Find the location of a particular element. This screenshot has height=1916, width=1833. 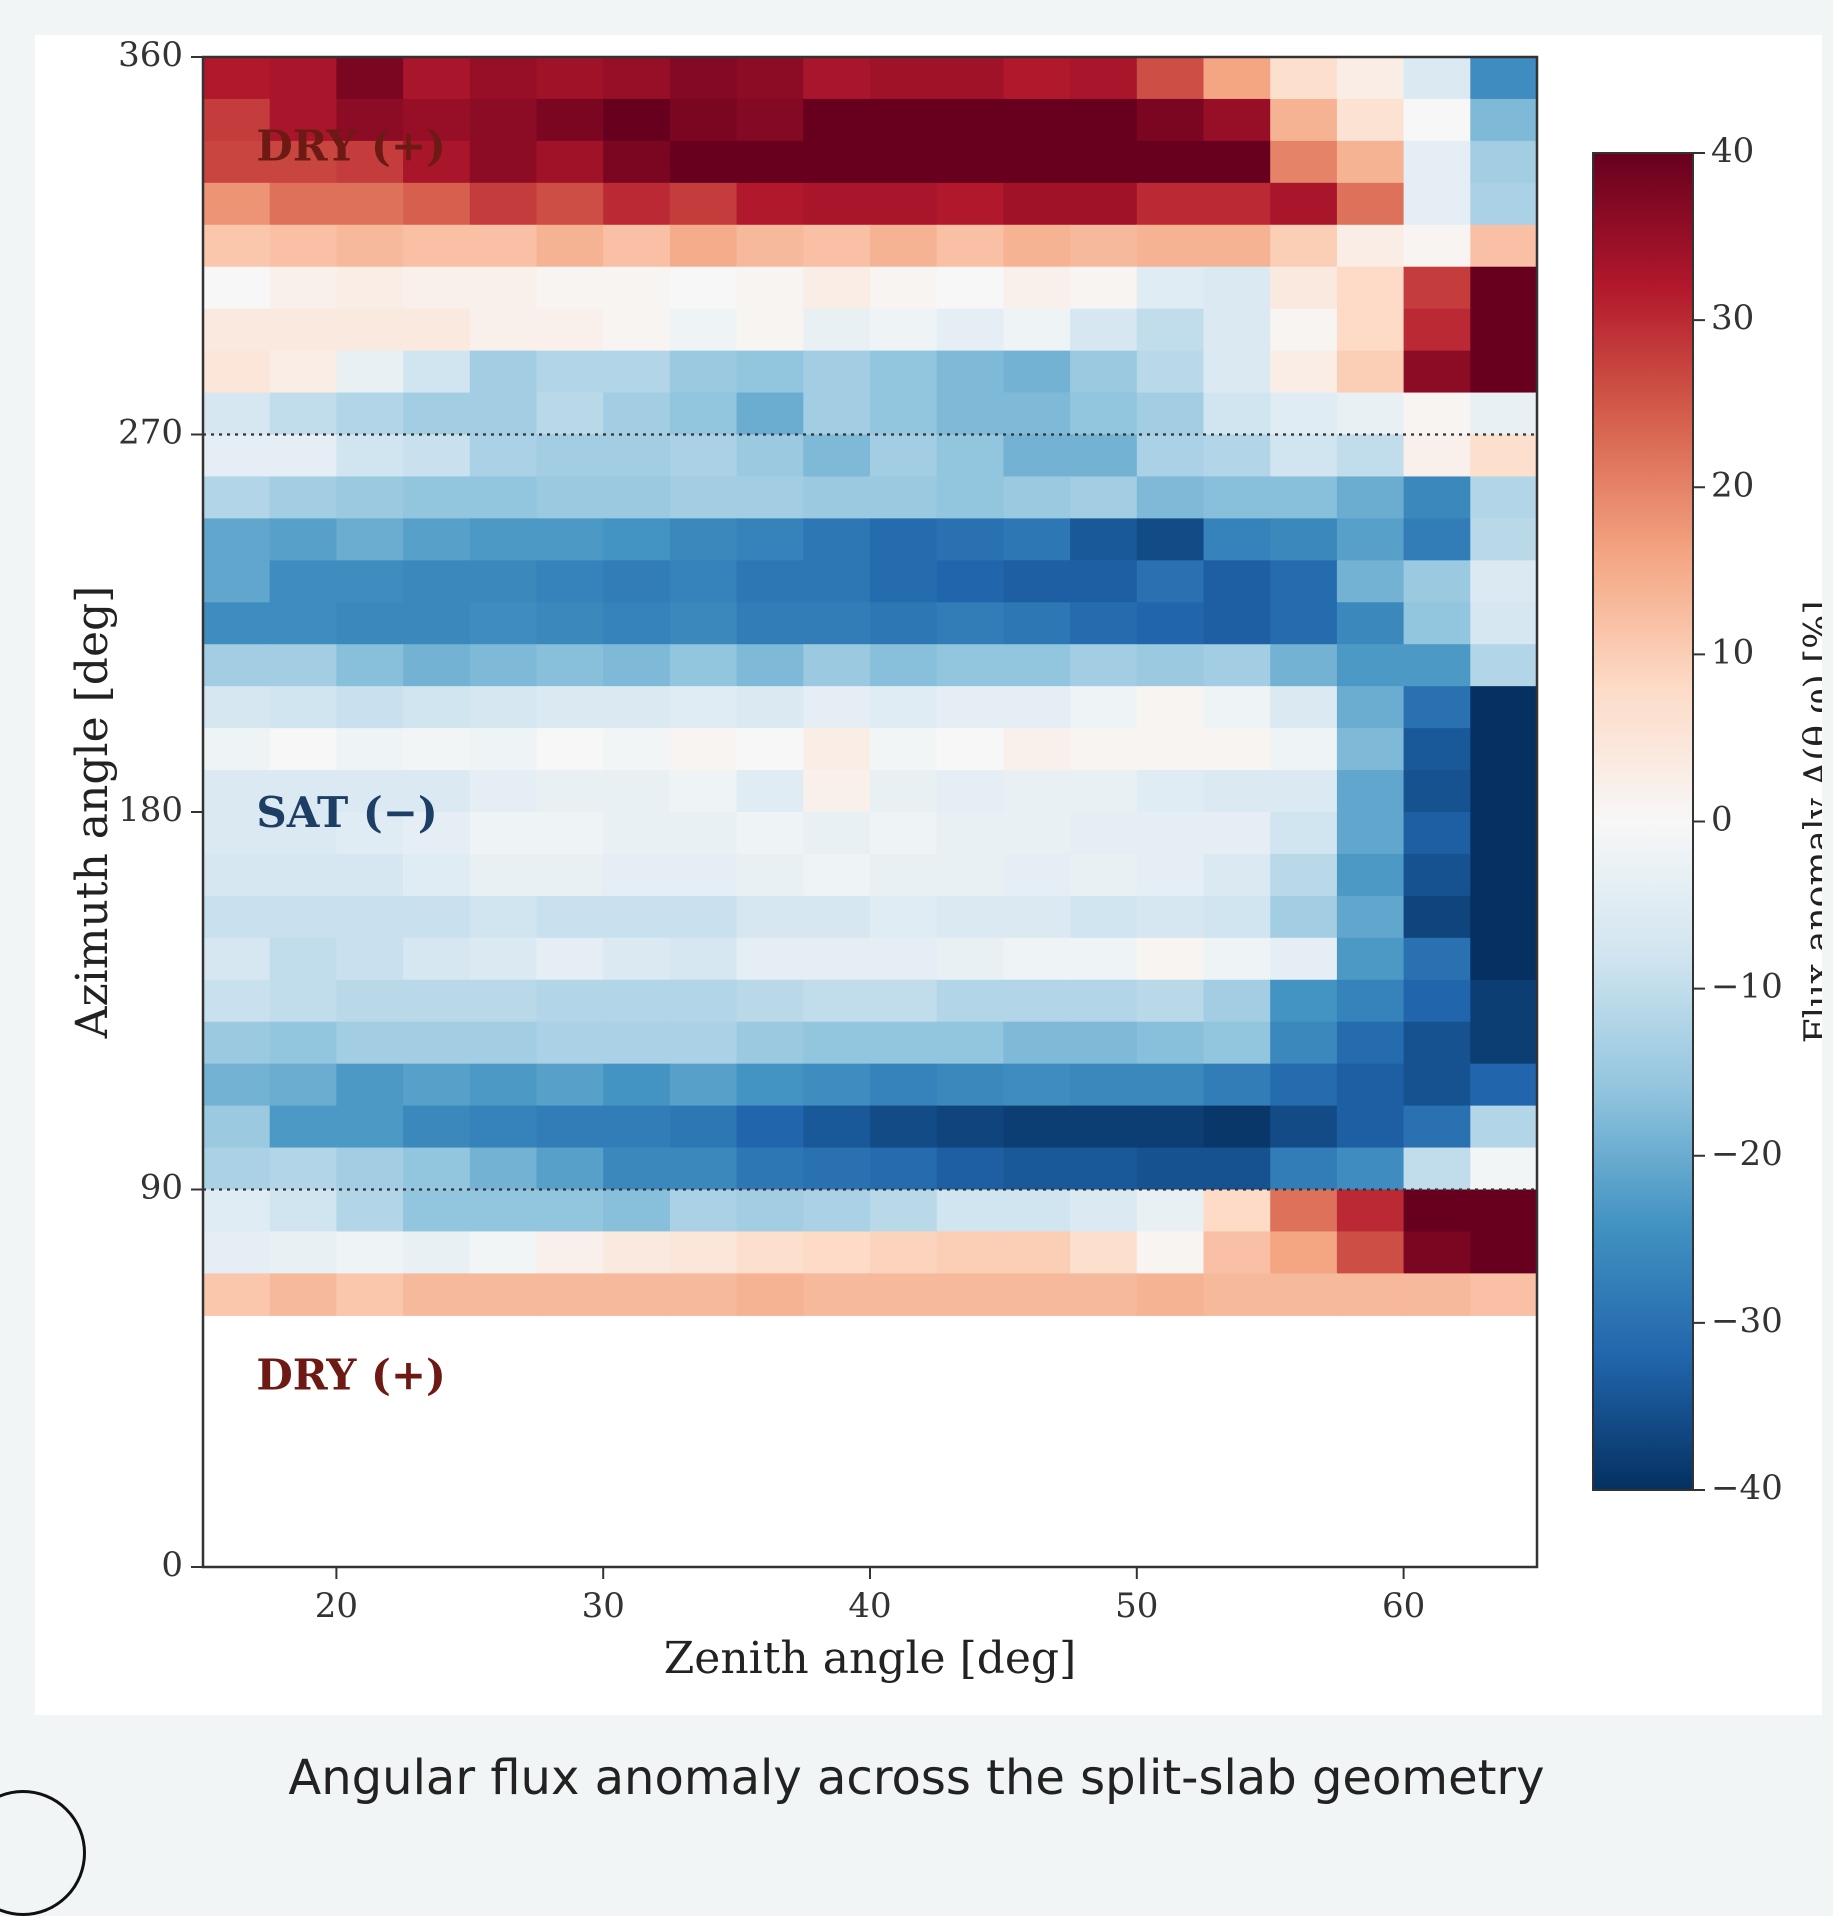

colorbar-tick-label: 20 is located at coordinates (1732, 485).